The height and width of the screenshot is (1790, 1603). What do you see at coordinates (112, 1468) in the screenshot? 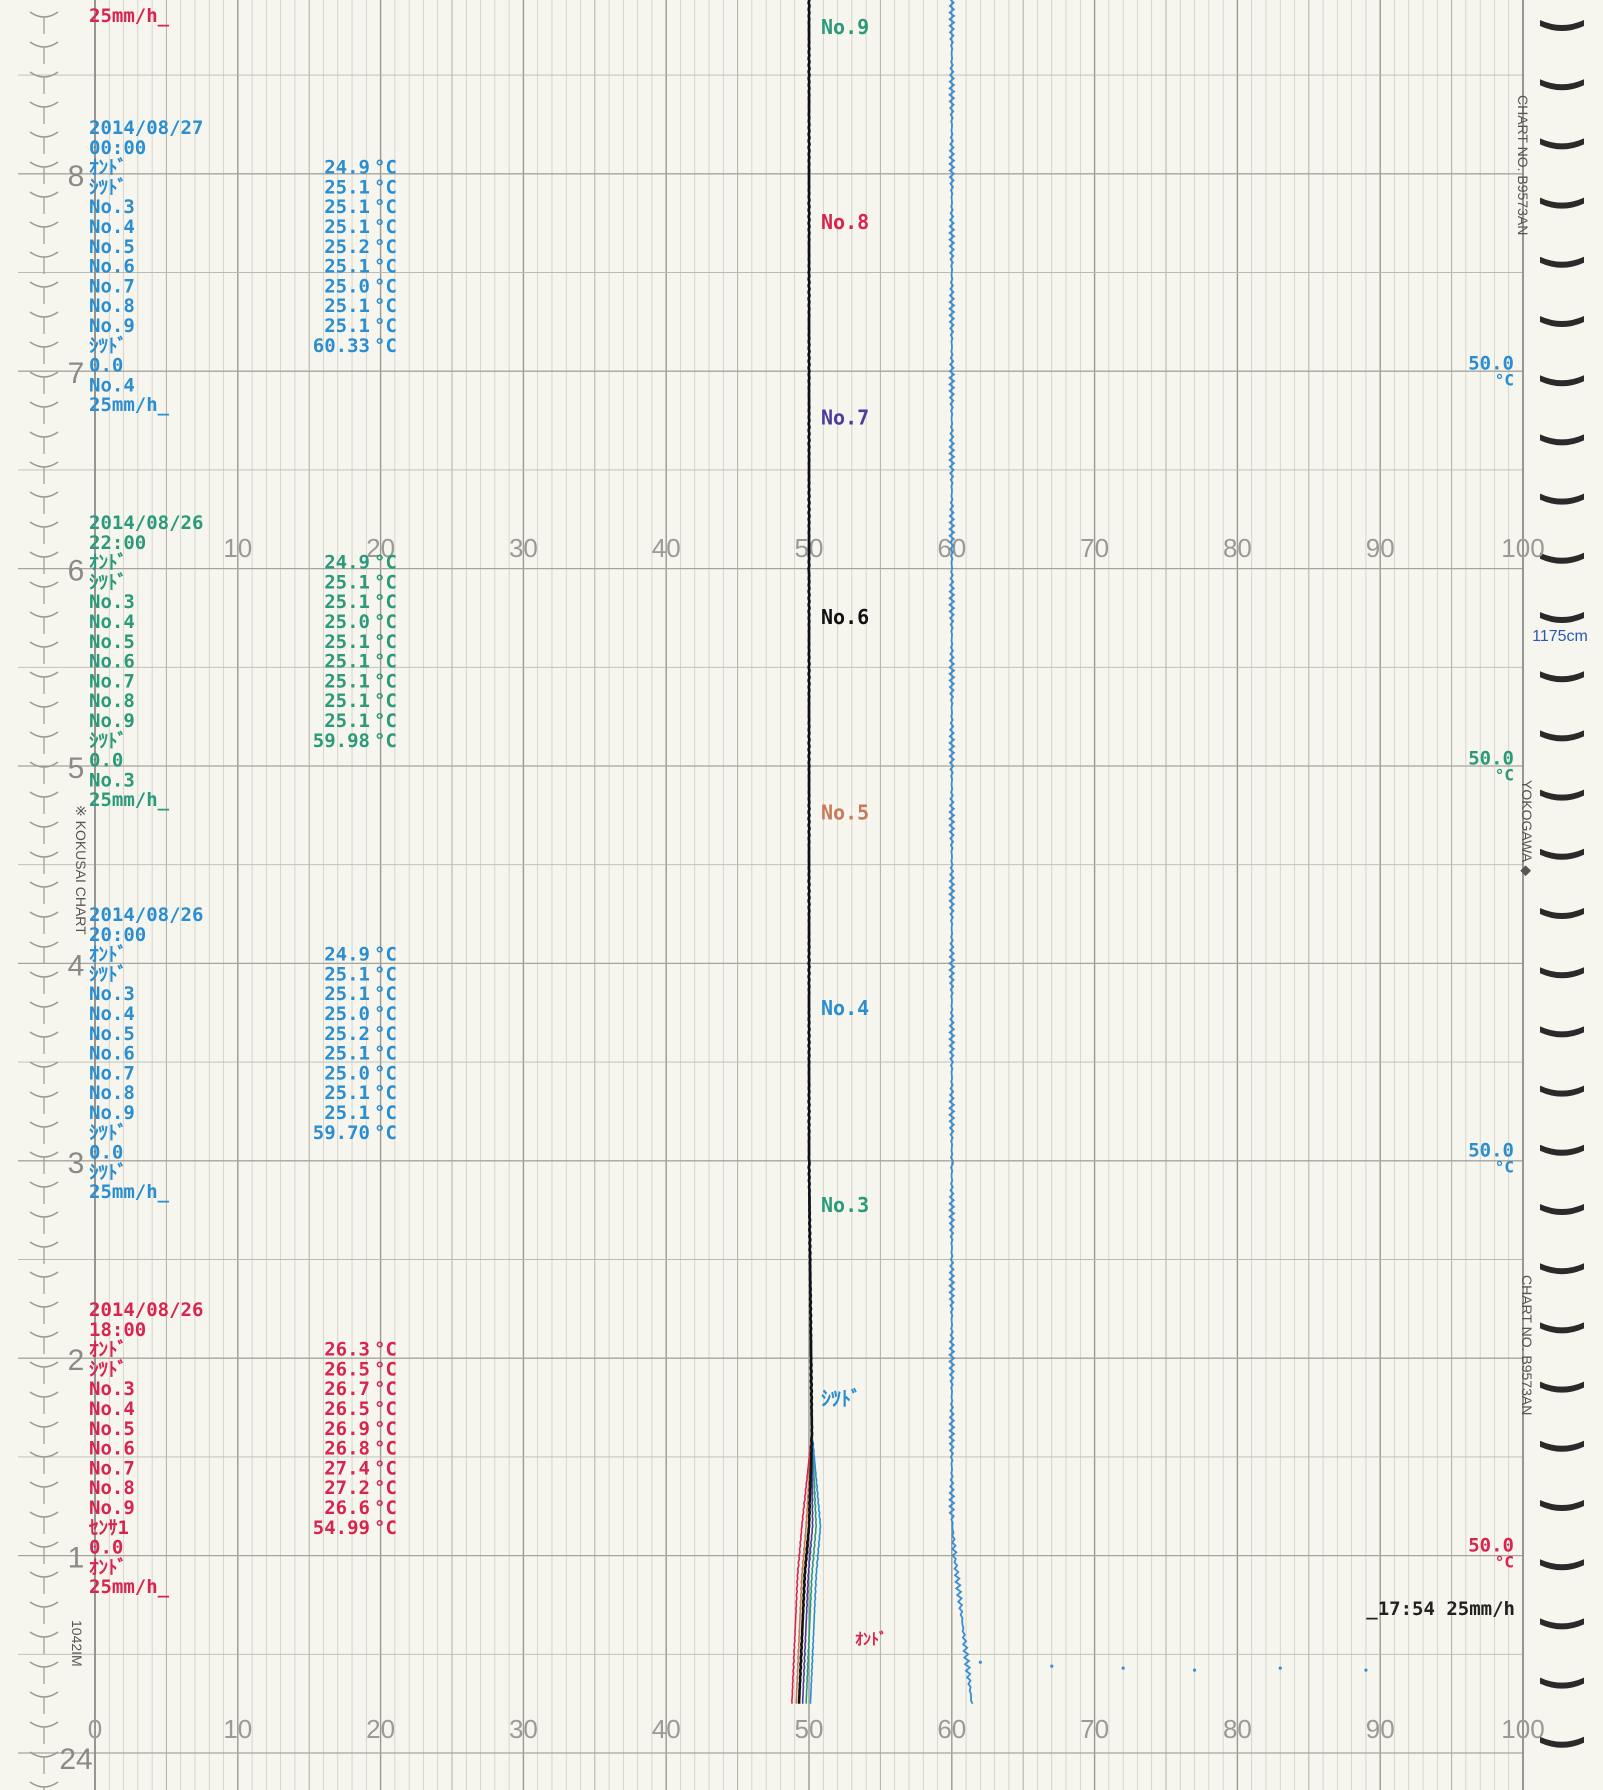
I see `block-row-label: No.7` at bounding box center [112, 1468].